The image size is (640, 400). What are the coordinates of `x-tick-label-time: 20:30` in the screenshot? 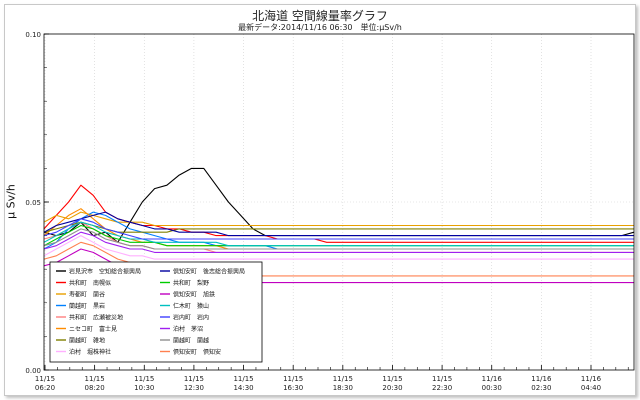 It's located at (392, 388).